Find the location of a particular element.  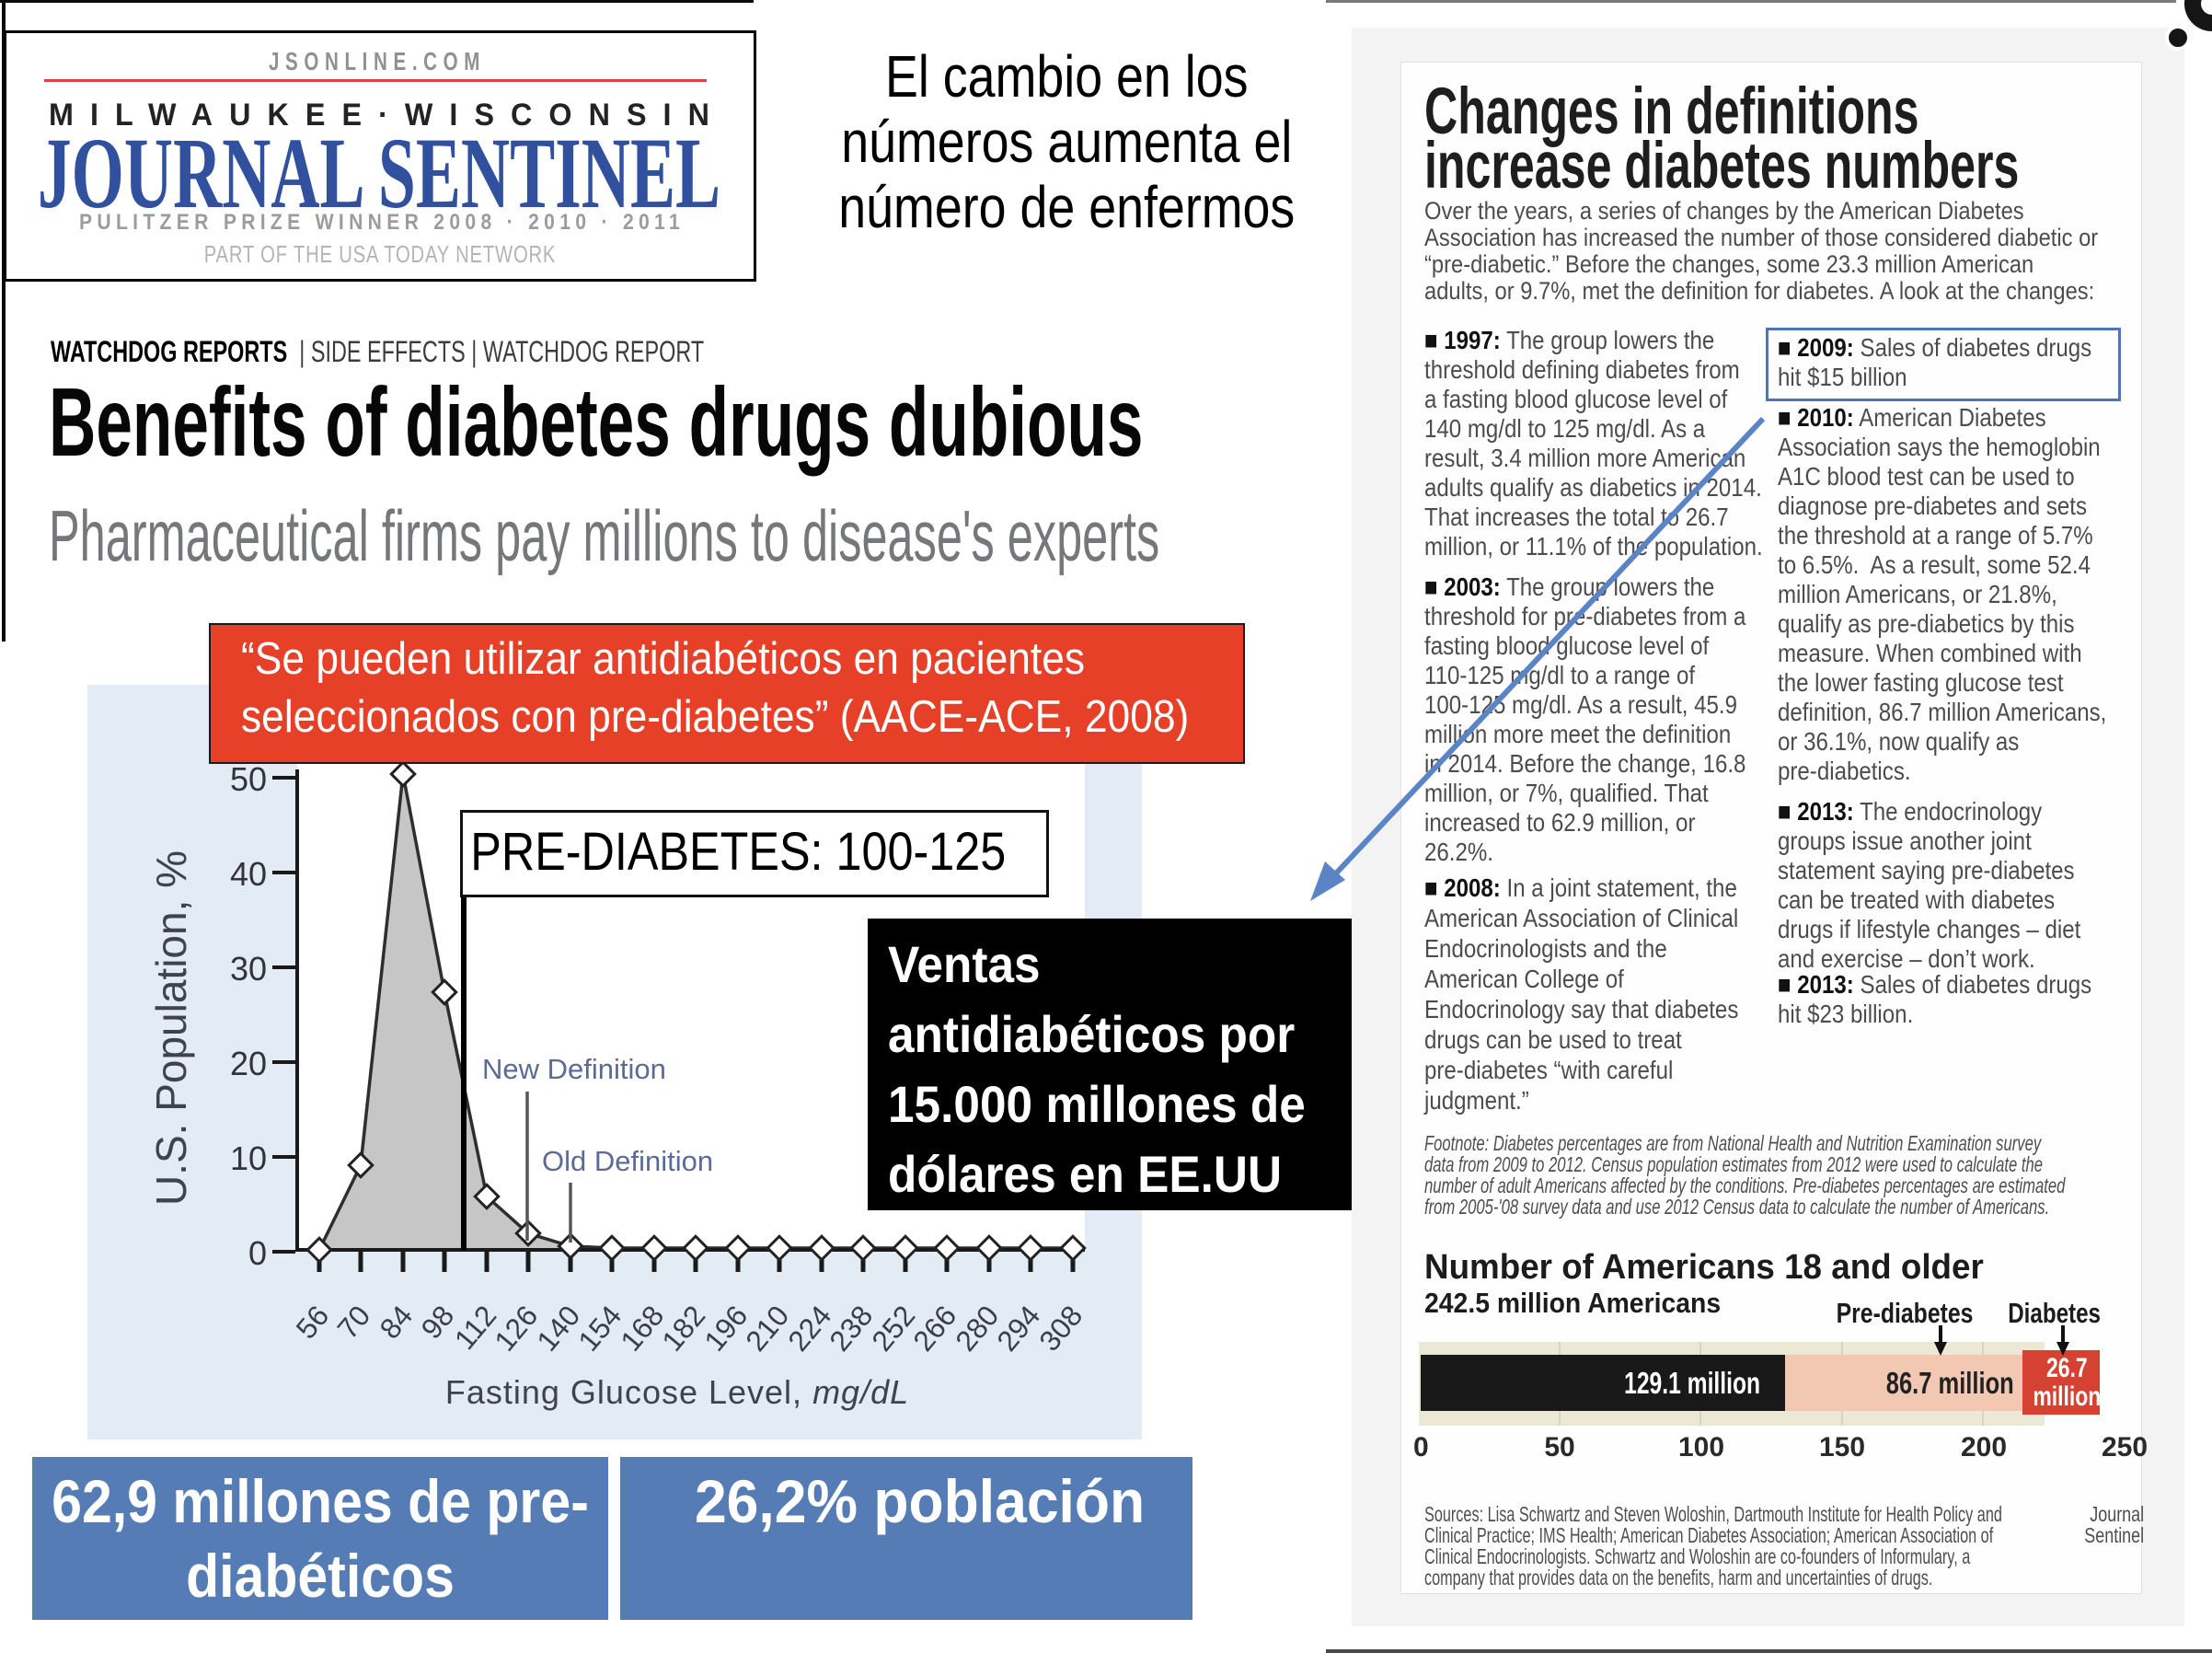

svg-text: 70 is located at coordinates (353, 1322).